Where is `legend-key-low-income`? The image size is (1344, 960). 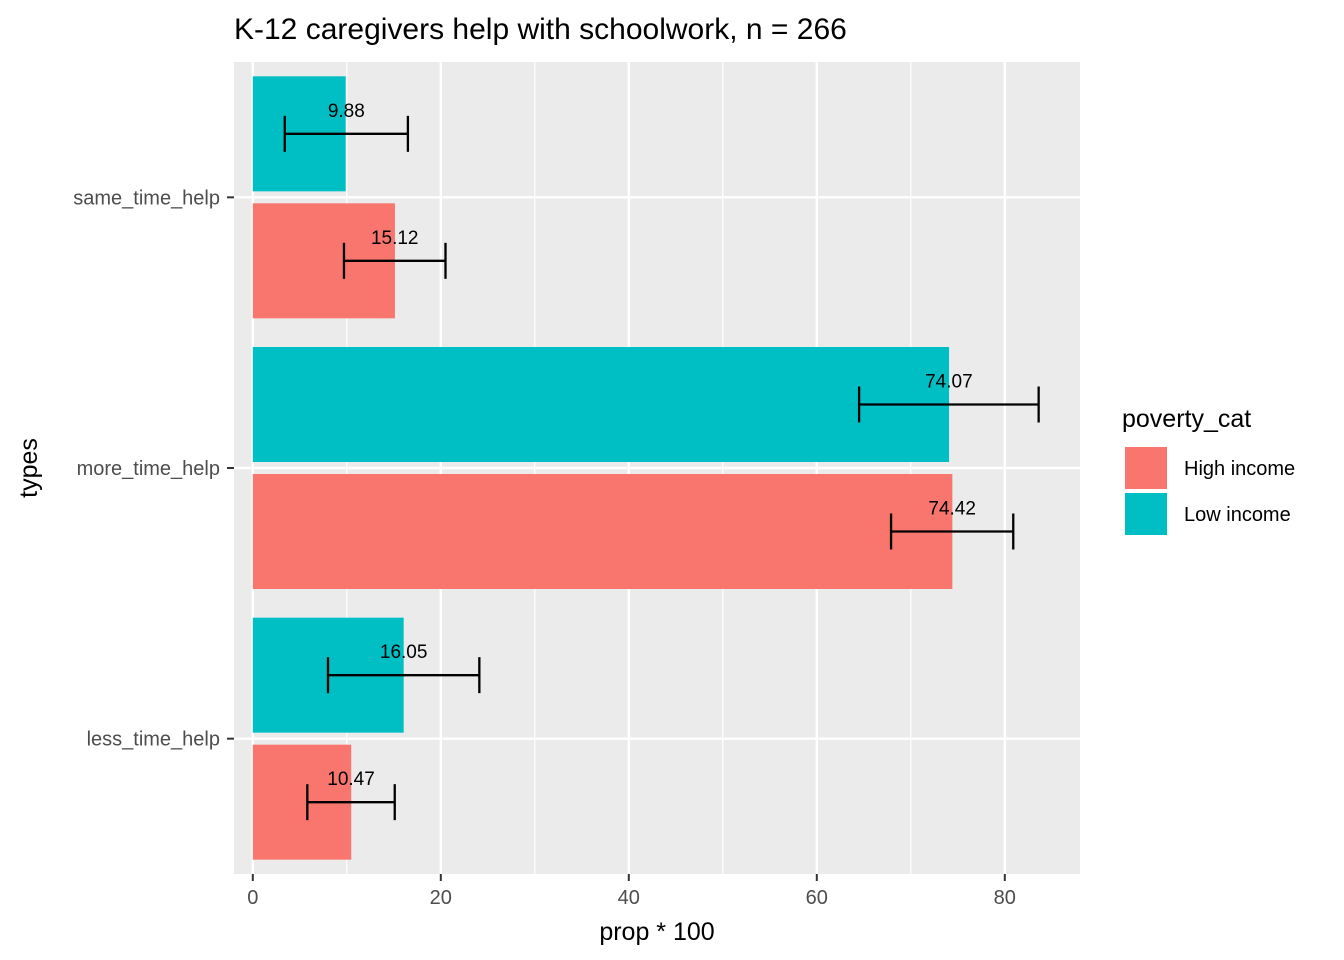
legend-key-low-income is located at coordinates (1146, 514).